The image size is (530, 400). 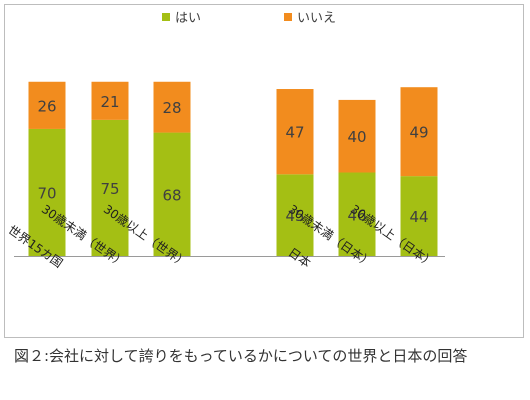 What do you see at coordinates (241, 356) in the screenshot?
I see `figure-caption: 図２:会社に対して誇りをもっているかについての世界と日本の回答` at bounding box center [241, 356].